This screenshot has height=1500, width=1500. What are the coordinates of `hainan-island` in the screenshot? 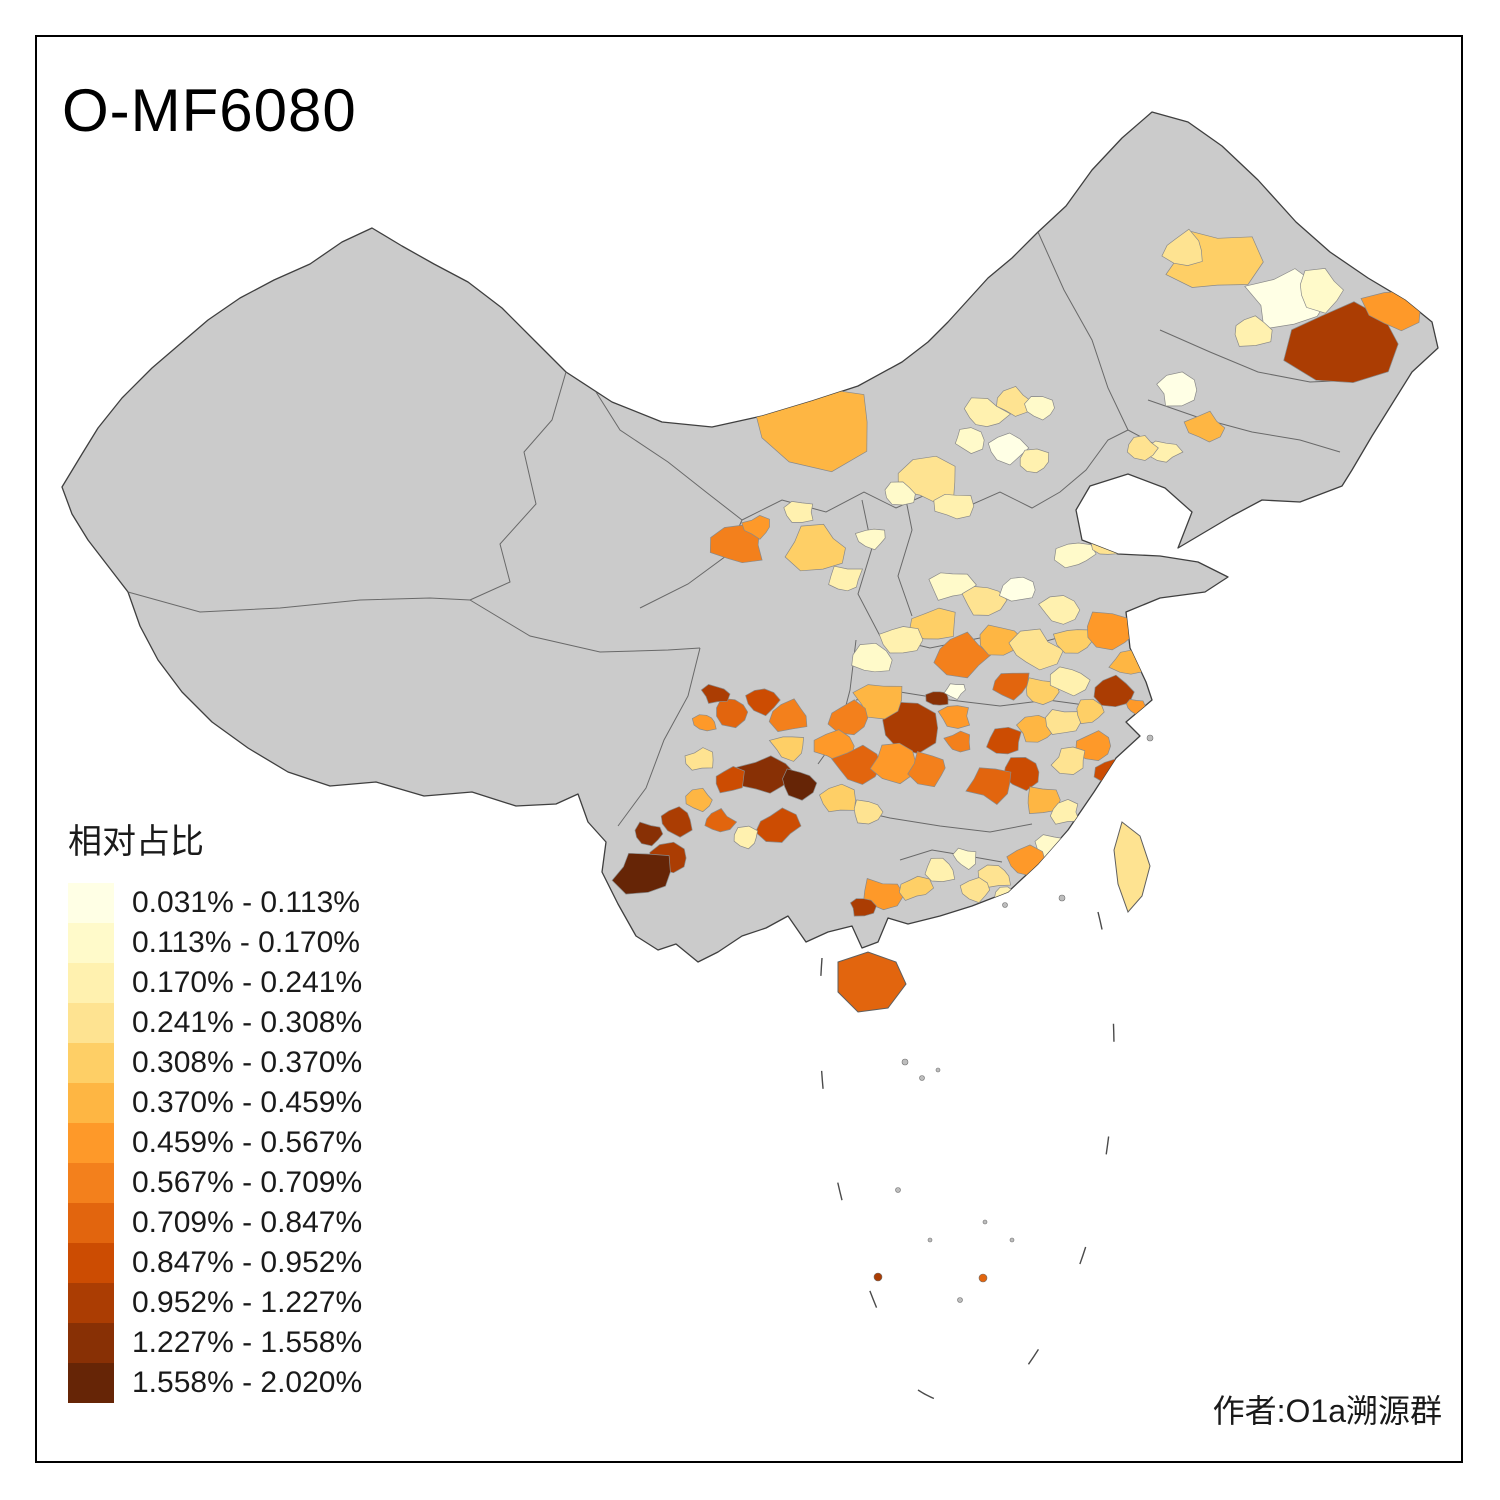 It's located at (872, 982).